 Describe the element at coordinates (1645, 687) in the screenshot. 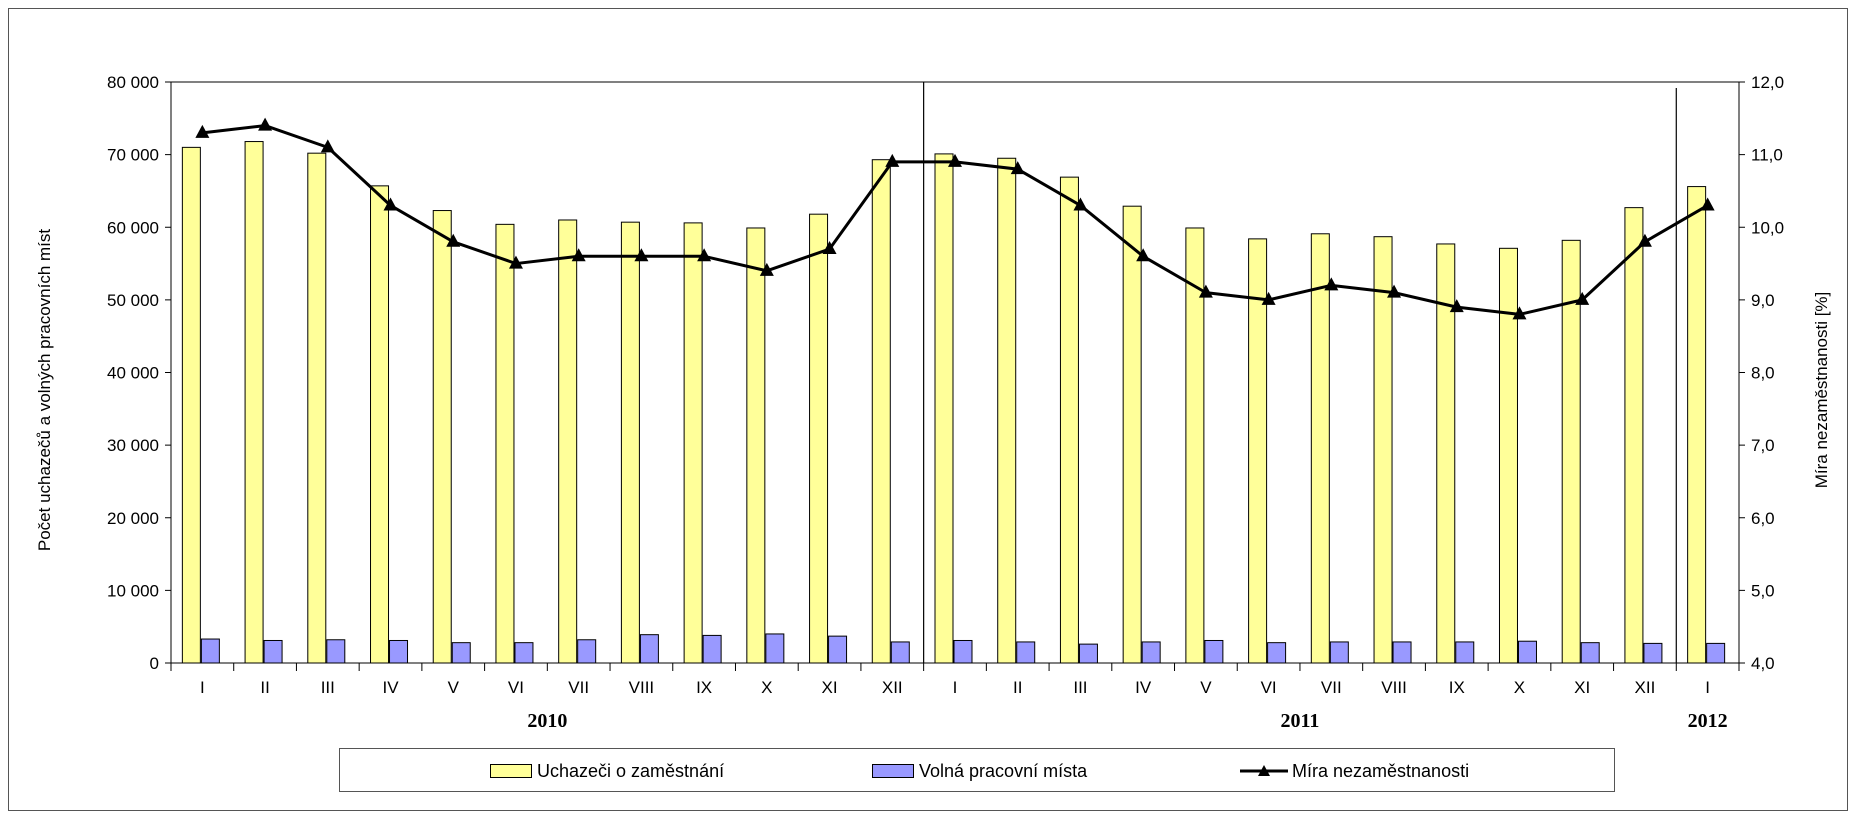

I see `x-tick-label: XII` at that location.